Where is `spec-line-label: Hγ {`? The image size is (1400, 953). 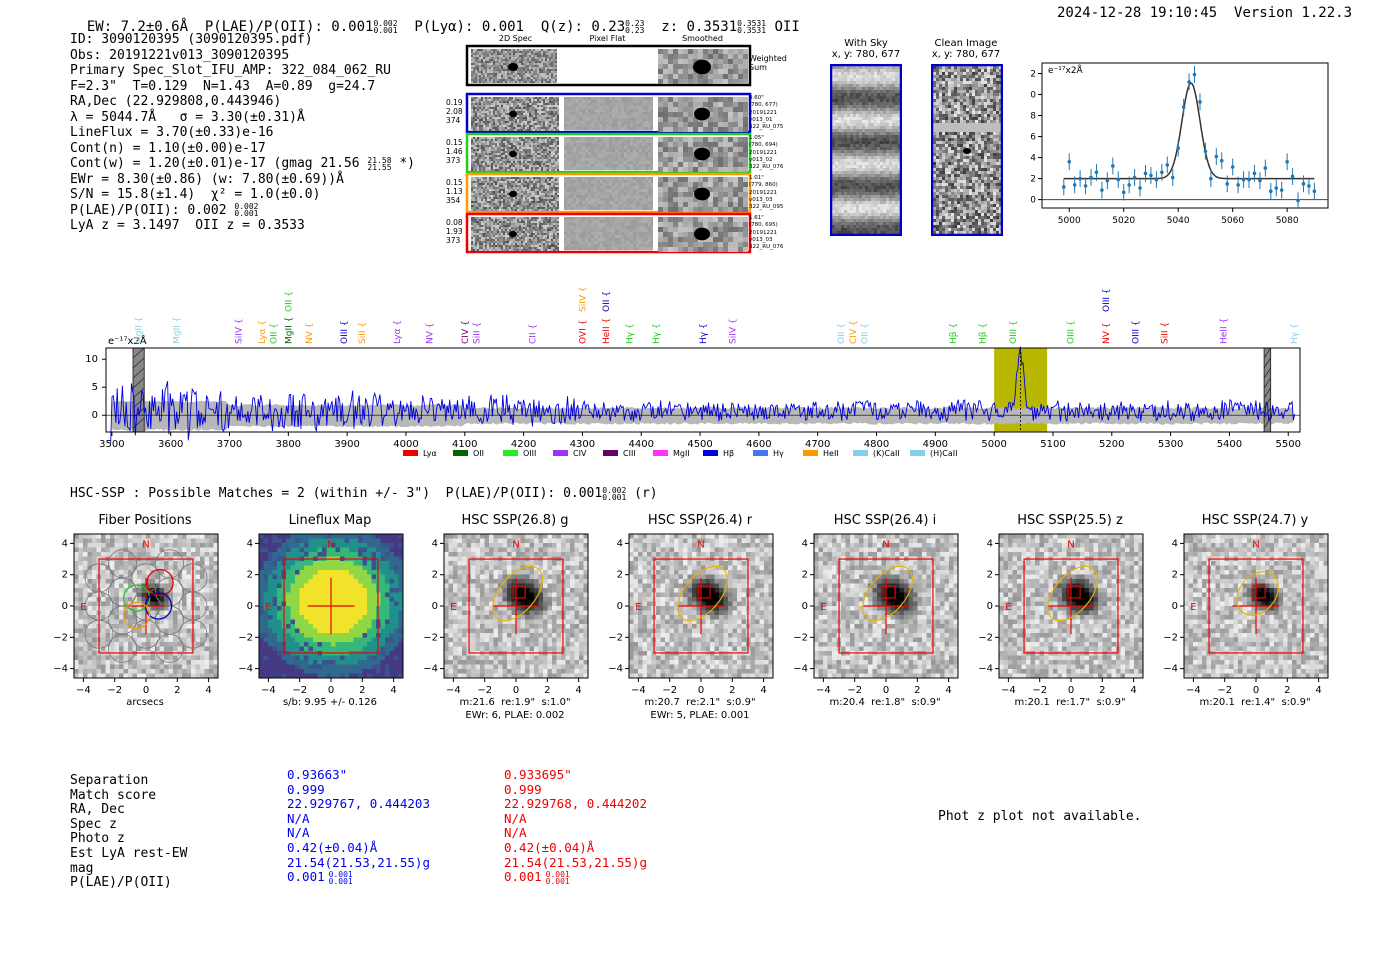 spec-line-label: Hγ { is located at coordinates (657, 333).